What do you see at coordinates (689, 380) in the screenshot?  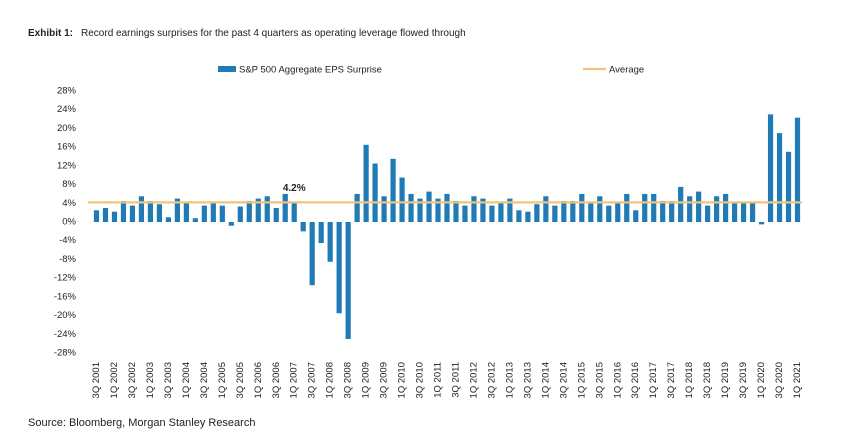 I see `x-tick-label: 1Q 2018` at bounding box center [689, 380].